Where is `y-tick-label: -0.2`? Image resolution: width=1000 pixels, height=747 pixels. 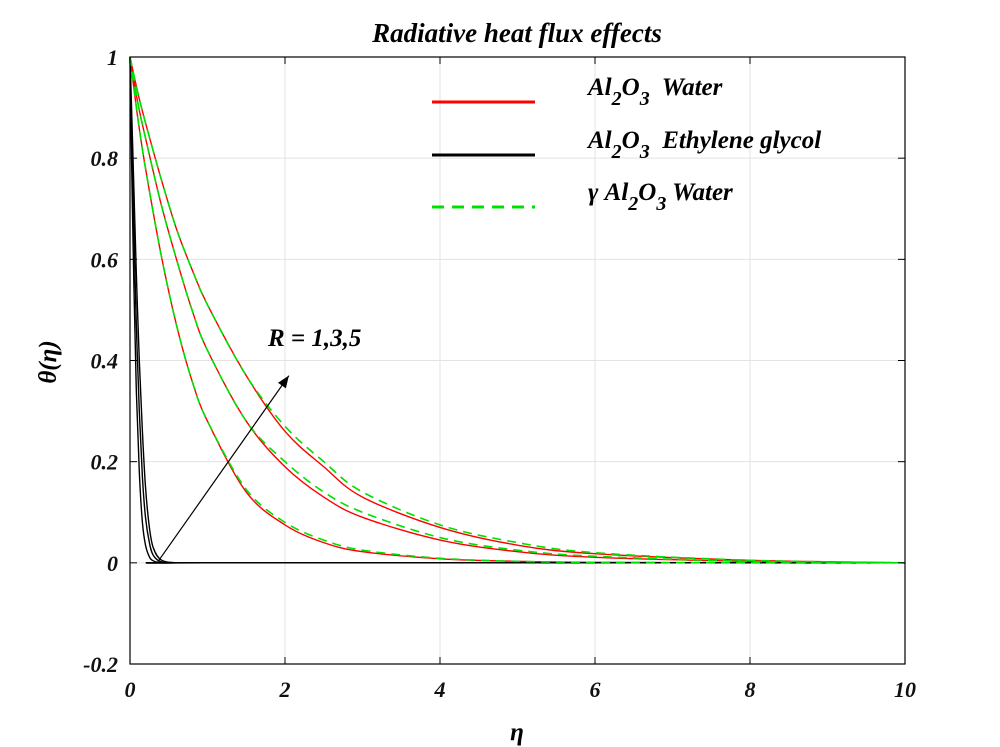 y-tick-label: -0.2 is located at coordinates (100, 664).